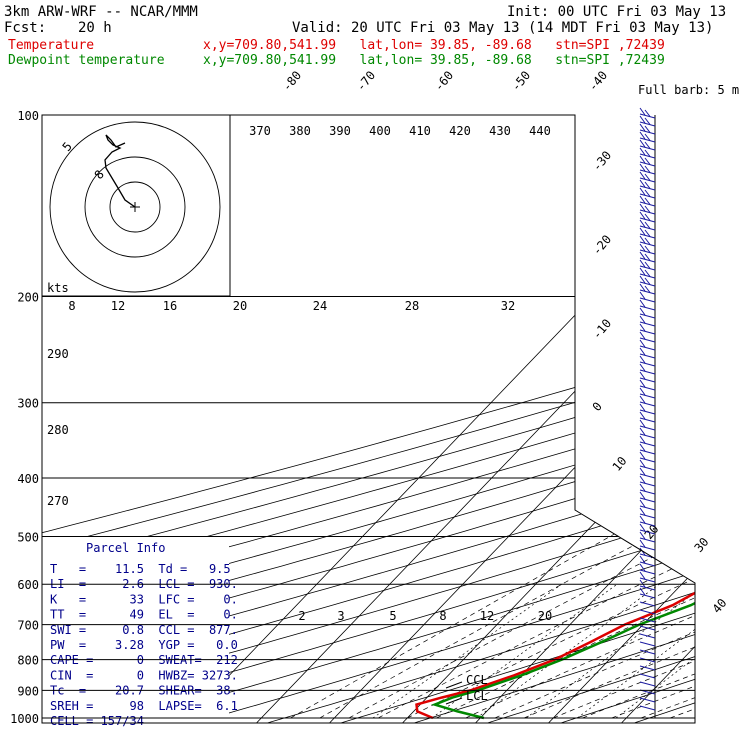  What do you see at coordinates (144, 630) in the screenshot?
I see `parcel-info-row: SWI = 0.8 CCL = 877.` at bounding box center [144, 630].